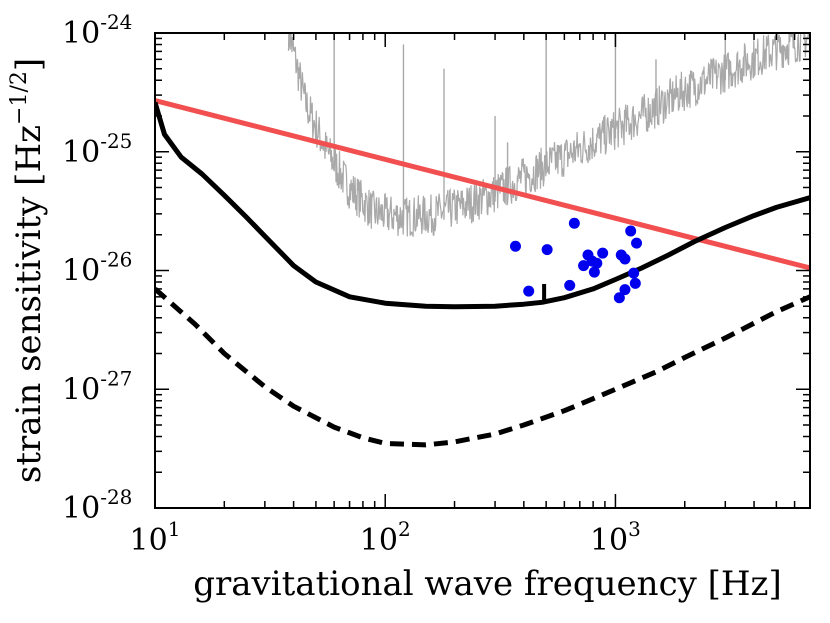 The height and width of the screenshot is (623, 830). I want to click on y-tick-label: 10-24, so click(97, 30).